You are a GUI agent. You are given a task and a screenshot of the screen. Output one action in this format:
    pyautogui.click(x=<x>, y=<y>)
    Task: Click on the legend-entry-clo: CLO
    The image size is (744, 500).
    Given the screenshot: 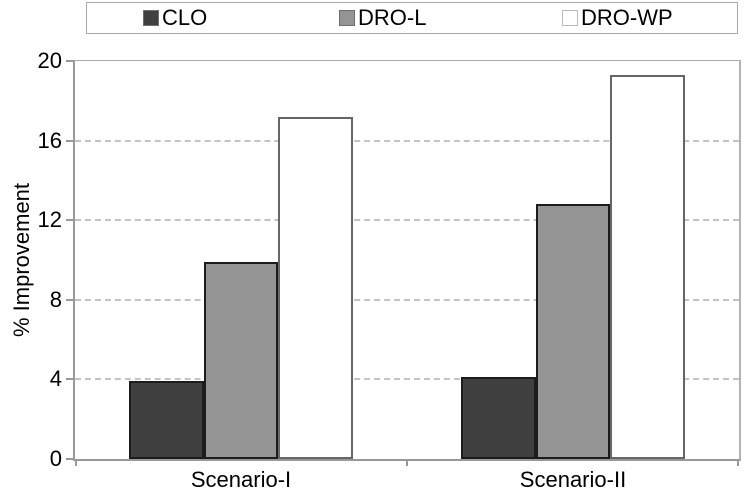 What is the action you would take?
    pyautogui.click(x=175, y=18)
    